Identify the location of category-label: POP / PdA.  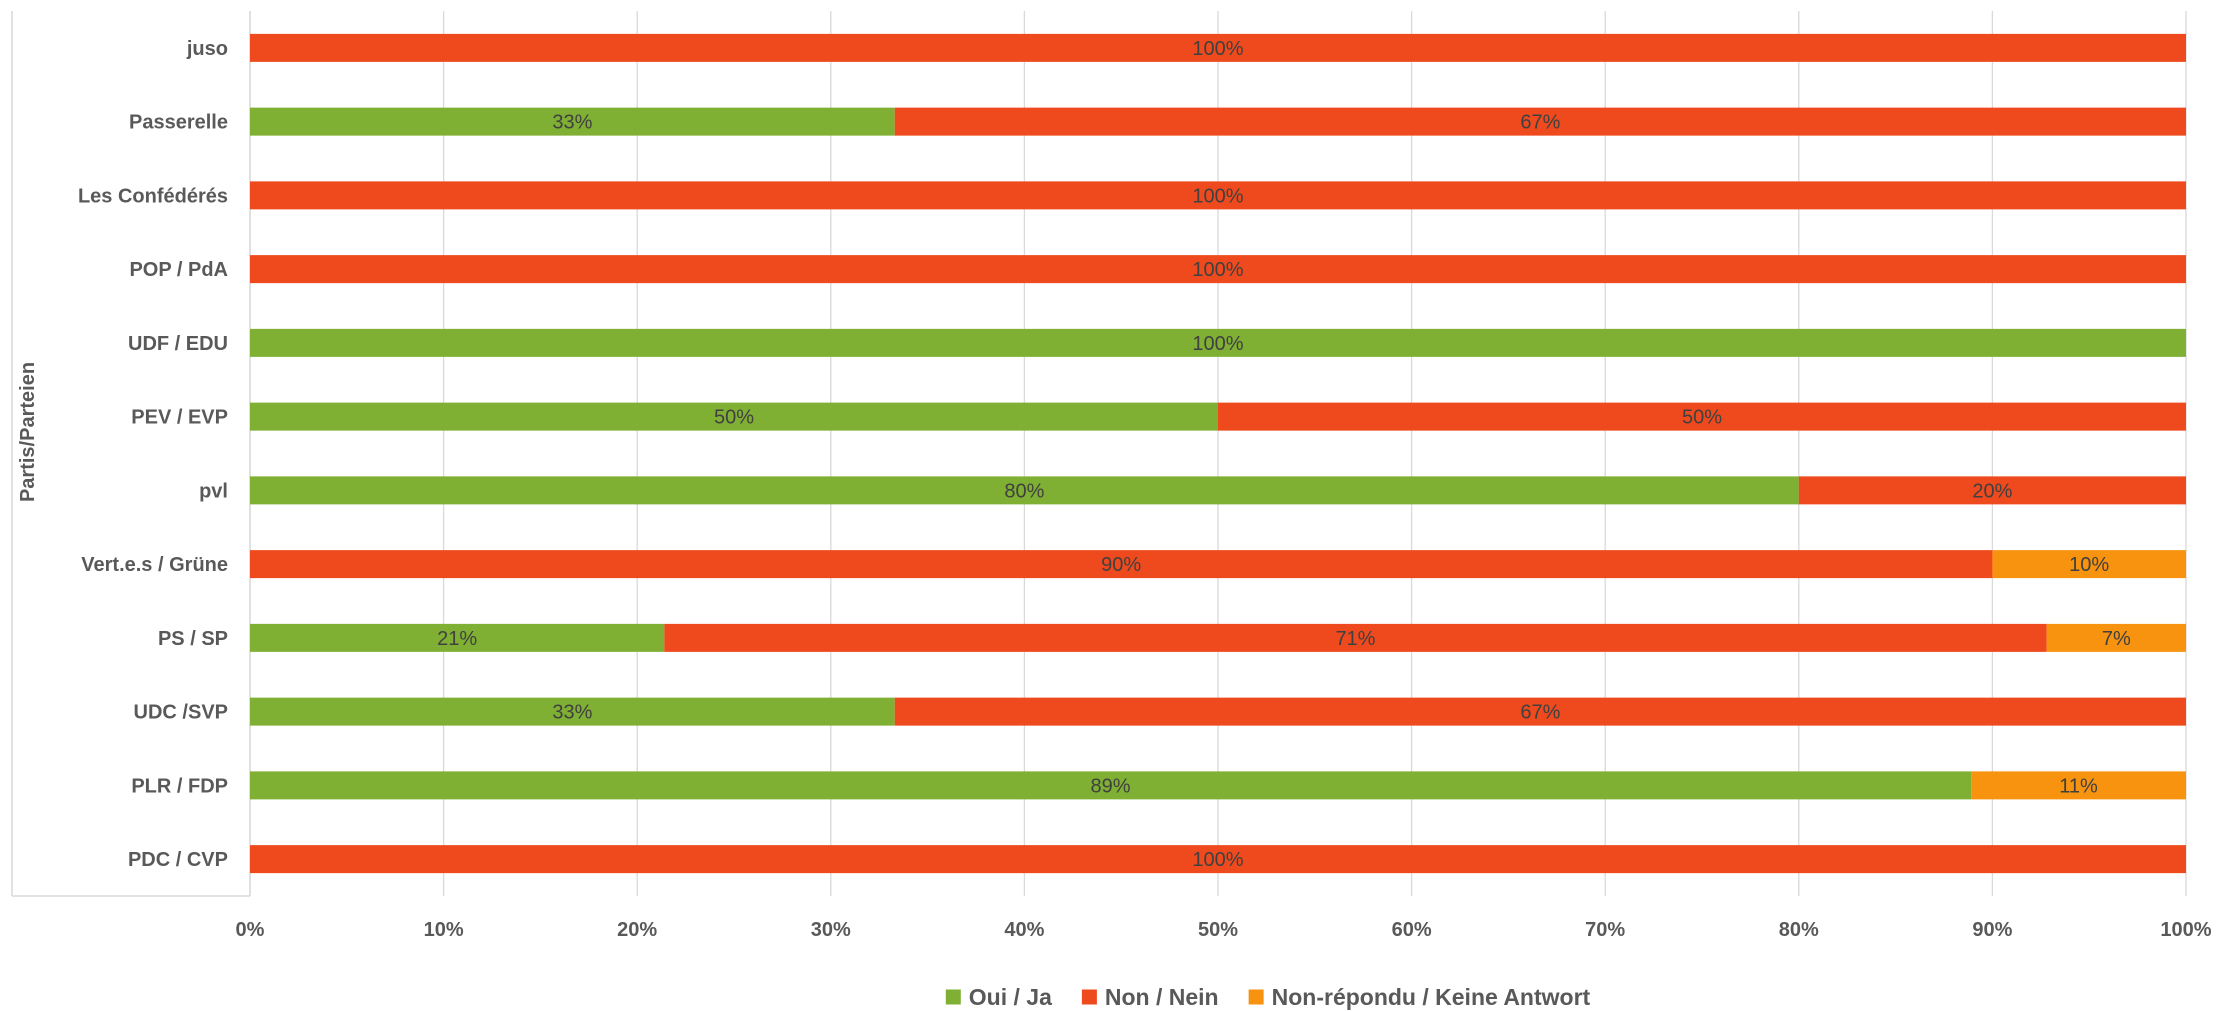
(178, 270).